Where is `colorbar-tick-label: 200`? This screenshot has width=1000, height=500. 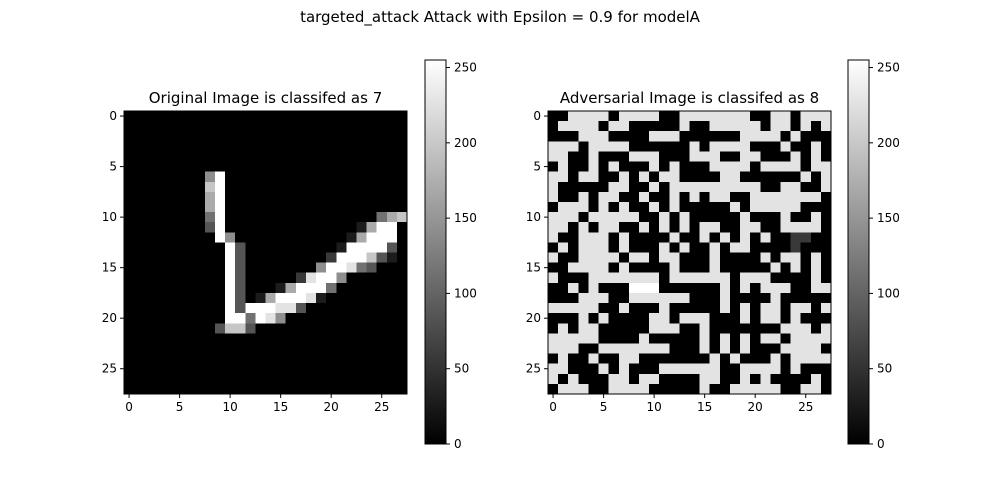 colorbar-tick-label: 200 is located at coordinates (888, 143).